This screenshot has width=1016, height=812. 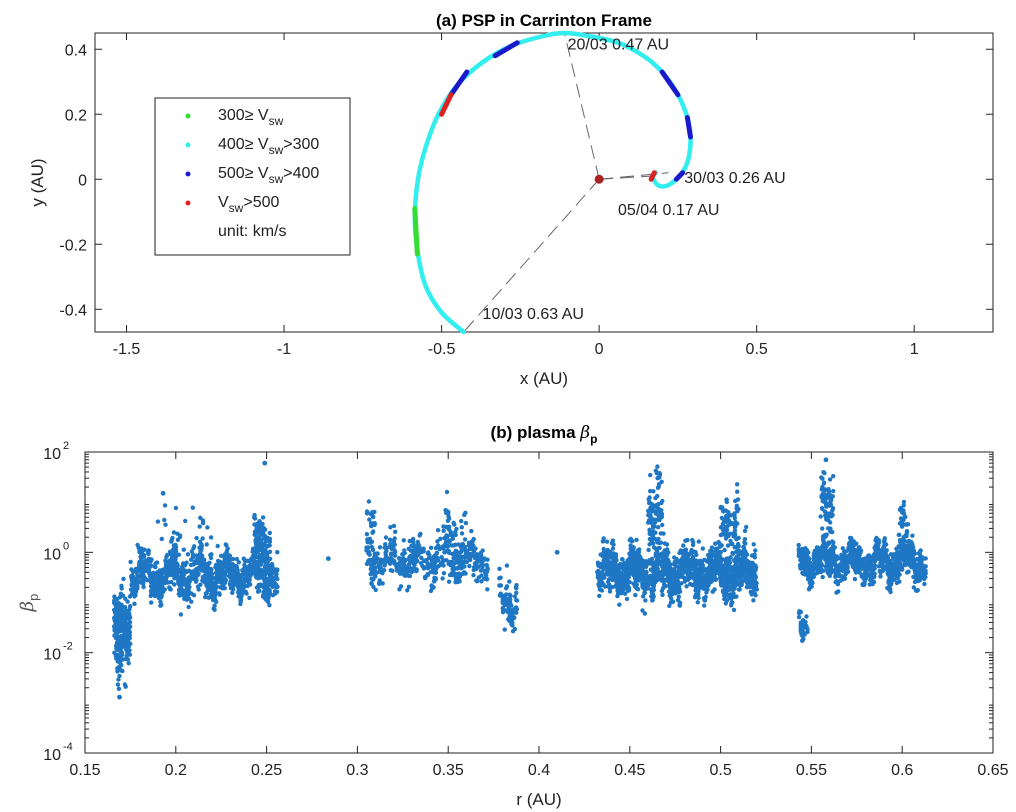 I want to click on panel-a-legend-marker, so click(x=188, y=174).